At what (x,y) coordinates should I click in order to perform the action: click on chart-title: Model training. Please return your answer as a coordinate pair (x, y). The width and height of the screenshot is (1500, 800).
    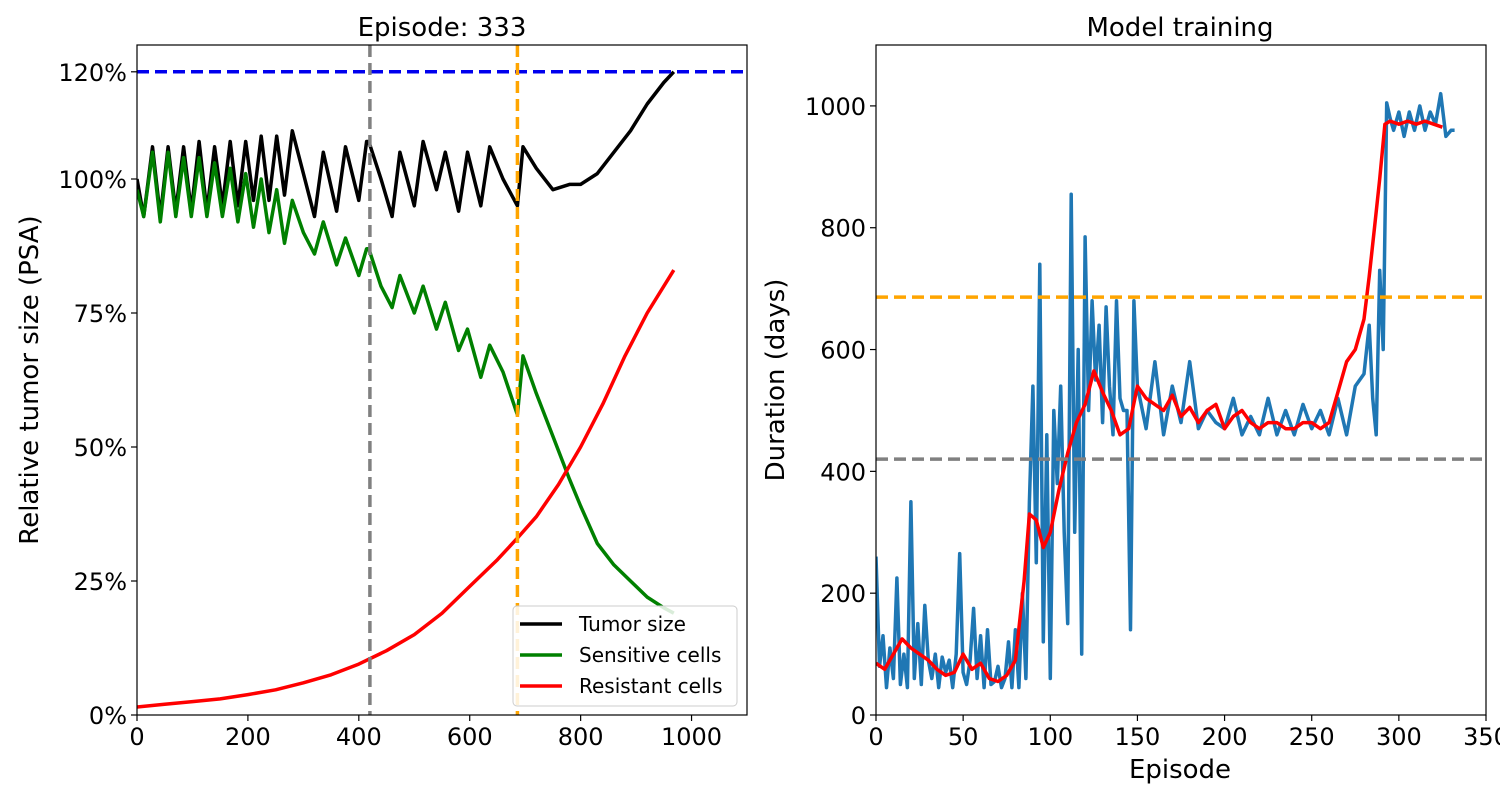
    Looking at the image, I should click on (1179, 28).